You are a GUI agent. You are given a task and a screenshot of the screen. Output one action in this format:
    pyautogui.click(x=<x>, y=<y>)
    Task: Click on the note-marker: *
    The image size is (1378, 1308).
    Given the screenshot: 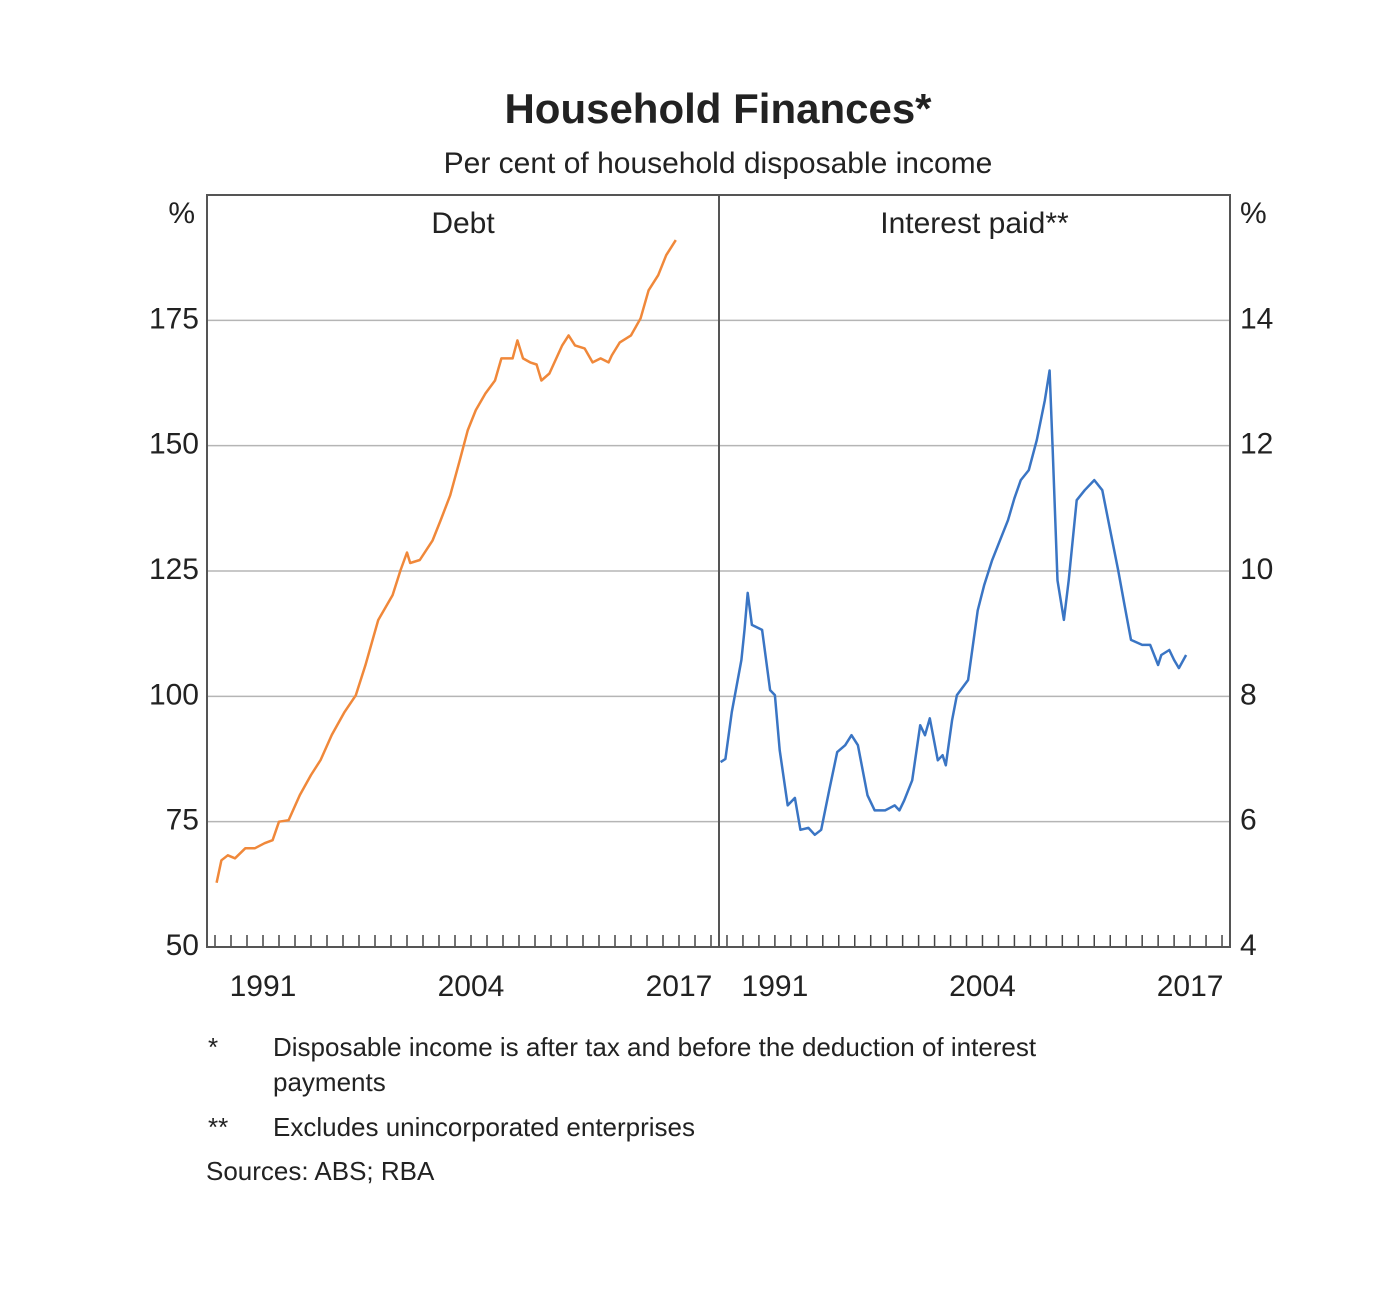 What is the action you would take?
    pyautogui.click(x=213, y=1047)
    